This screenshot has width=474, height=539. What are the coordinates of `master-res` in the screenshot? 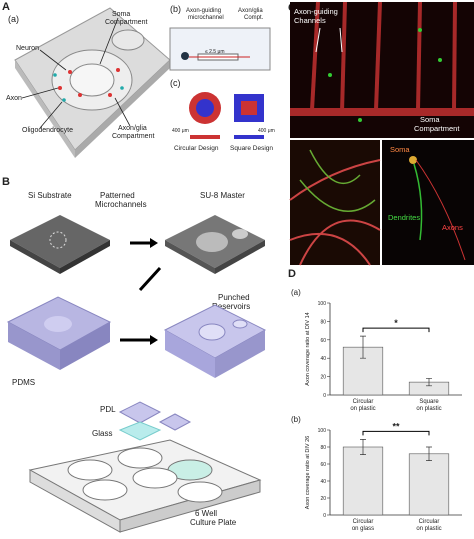 It's located at (240, 234).